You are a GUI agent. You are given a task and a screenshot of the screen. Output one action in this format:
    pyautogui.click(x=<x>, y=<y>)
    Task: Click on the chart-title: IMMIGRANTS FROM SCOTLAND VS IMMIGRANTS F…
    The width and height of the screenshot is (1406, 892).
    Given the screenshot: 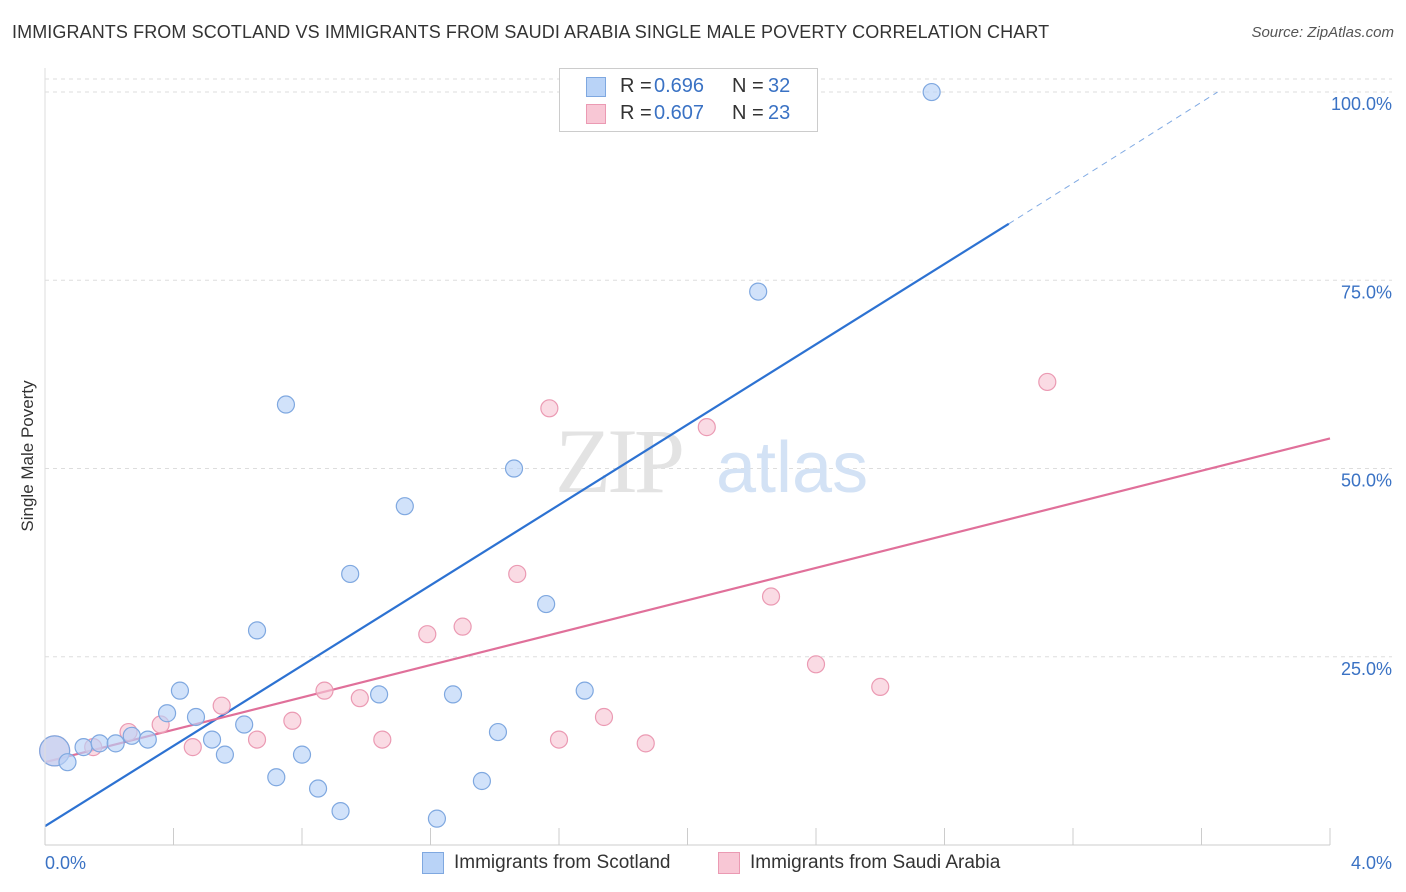 What is the action you would take?
    pyautogui.click(x=531, y=32)
    